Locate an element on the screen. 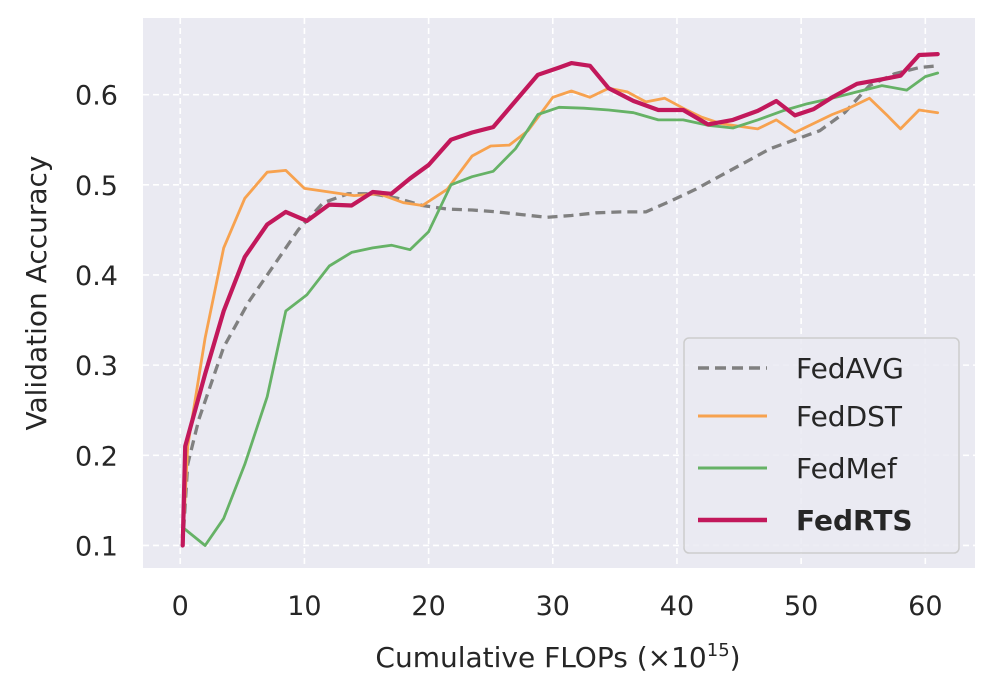 The width and height of the screenshot is (995, 695). legend: FedAVG FedDST FedMef FedRTS is located at coordinates (821, 445).